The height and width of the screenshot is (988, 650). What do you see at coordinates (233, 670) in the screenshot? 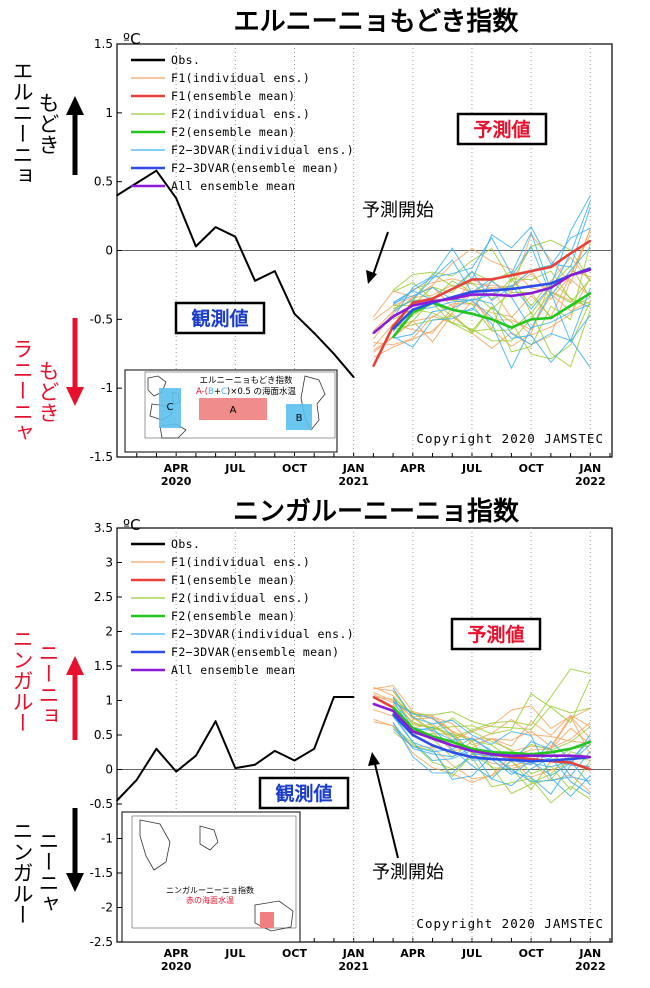
I see `legend-label: All ensemble mean` at bounding box center [233, 670].